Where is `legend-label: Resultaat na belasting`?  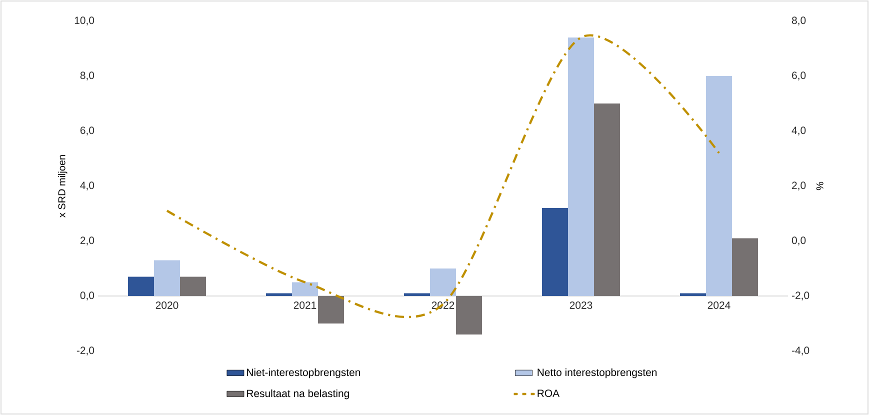 legend-label: Resultaat na belasting is located at coordinates (298, 394).